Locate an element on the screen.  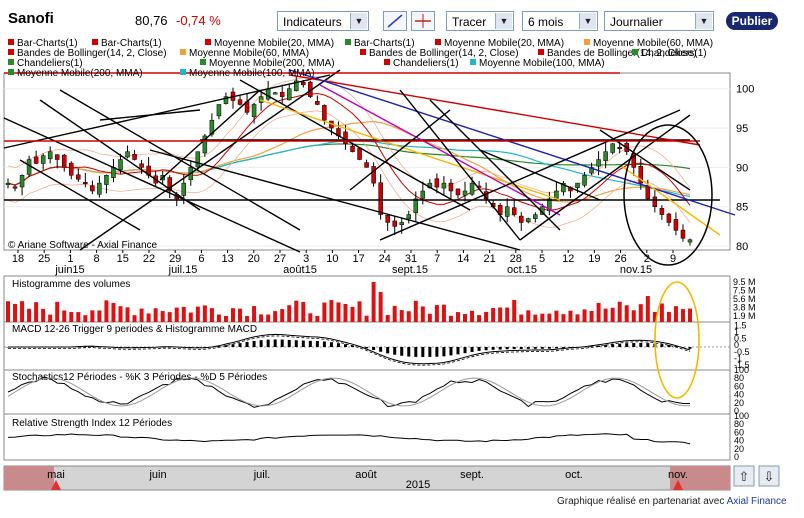
timeline-month-label: nov. is located at coordinates (678, 475).